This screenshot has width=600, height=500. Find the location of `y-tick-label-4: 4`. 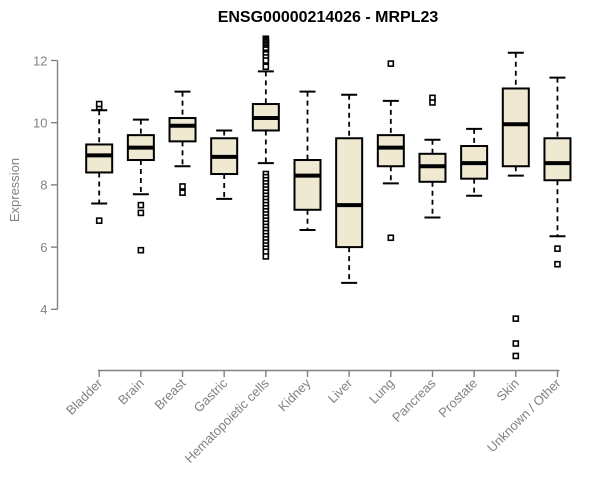

y-tick-label-4: 4 is located at coordinates (43, 309).